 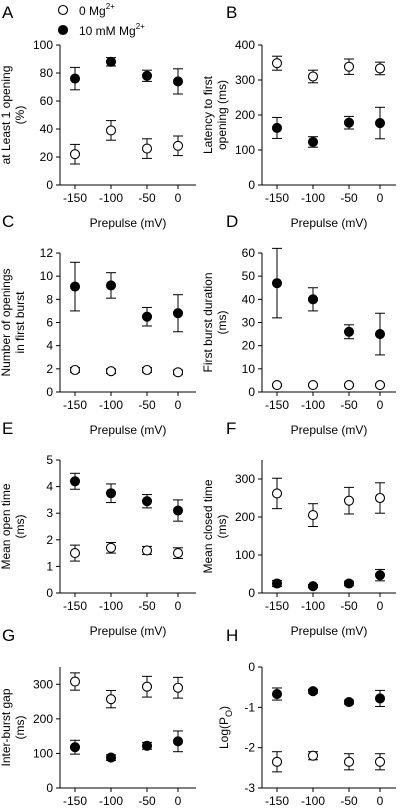 I want to click on panel-H: H -3 -2 -1 0 -150 -100 -50 0 Prepulse (mV) Log(PO), so click(x=306, y=717).